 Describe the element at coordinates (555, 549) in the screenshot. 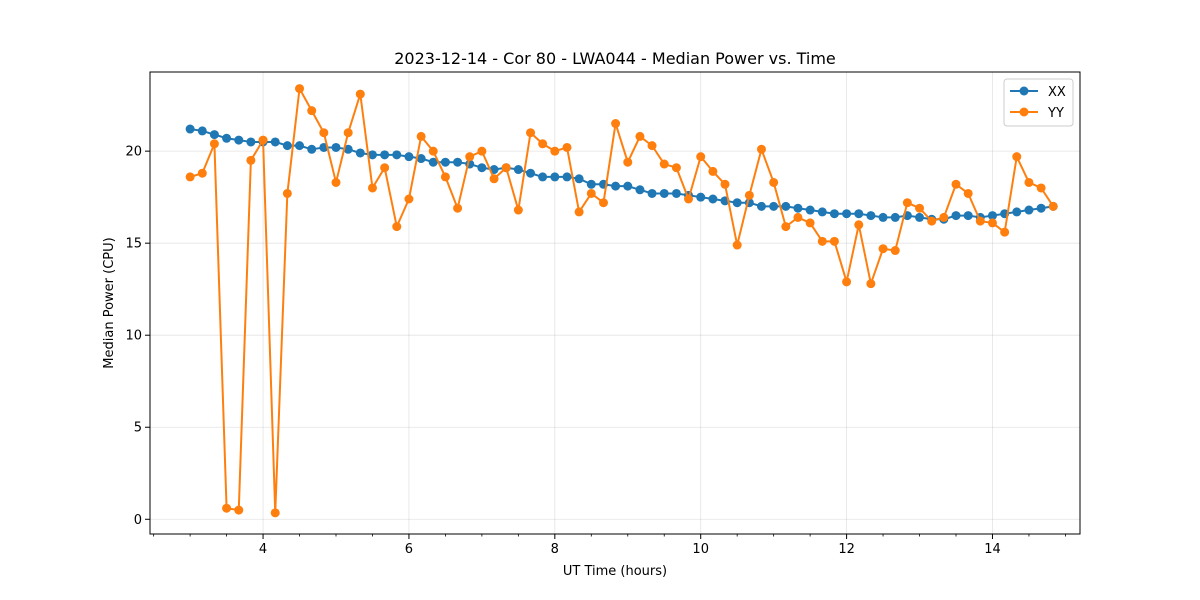

I see `x-tick-label: 8` at that location.